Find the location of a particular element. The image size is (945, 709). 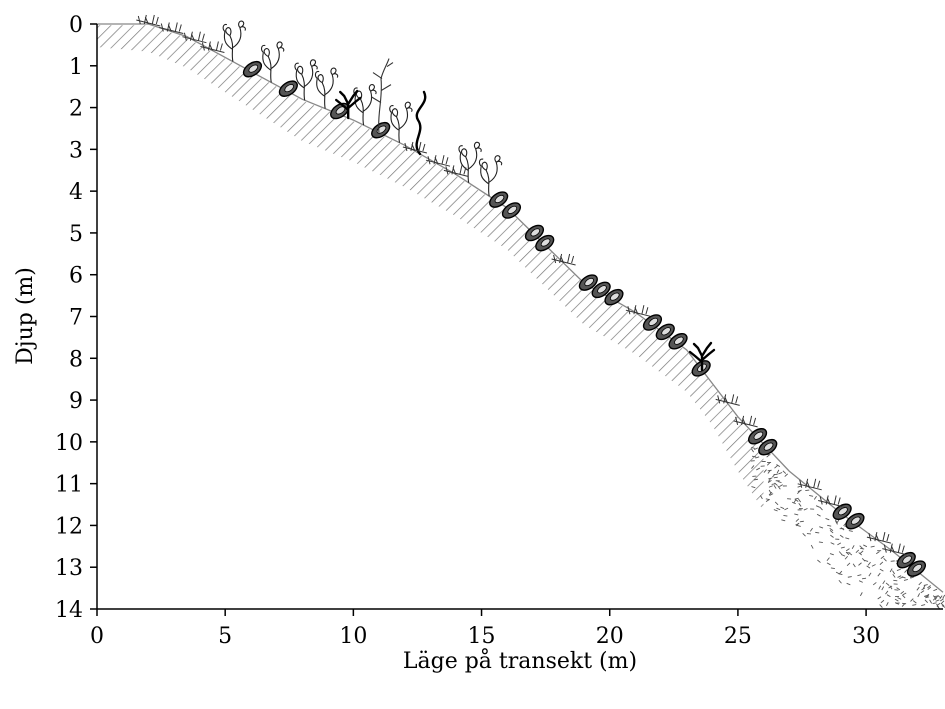

y-tick-label: 0 is located at coordinates (76, 25).